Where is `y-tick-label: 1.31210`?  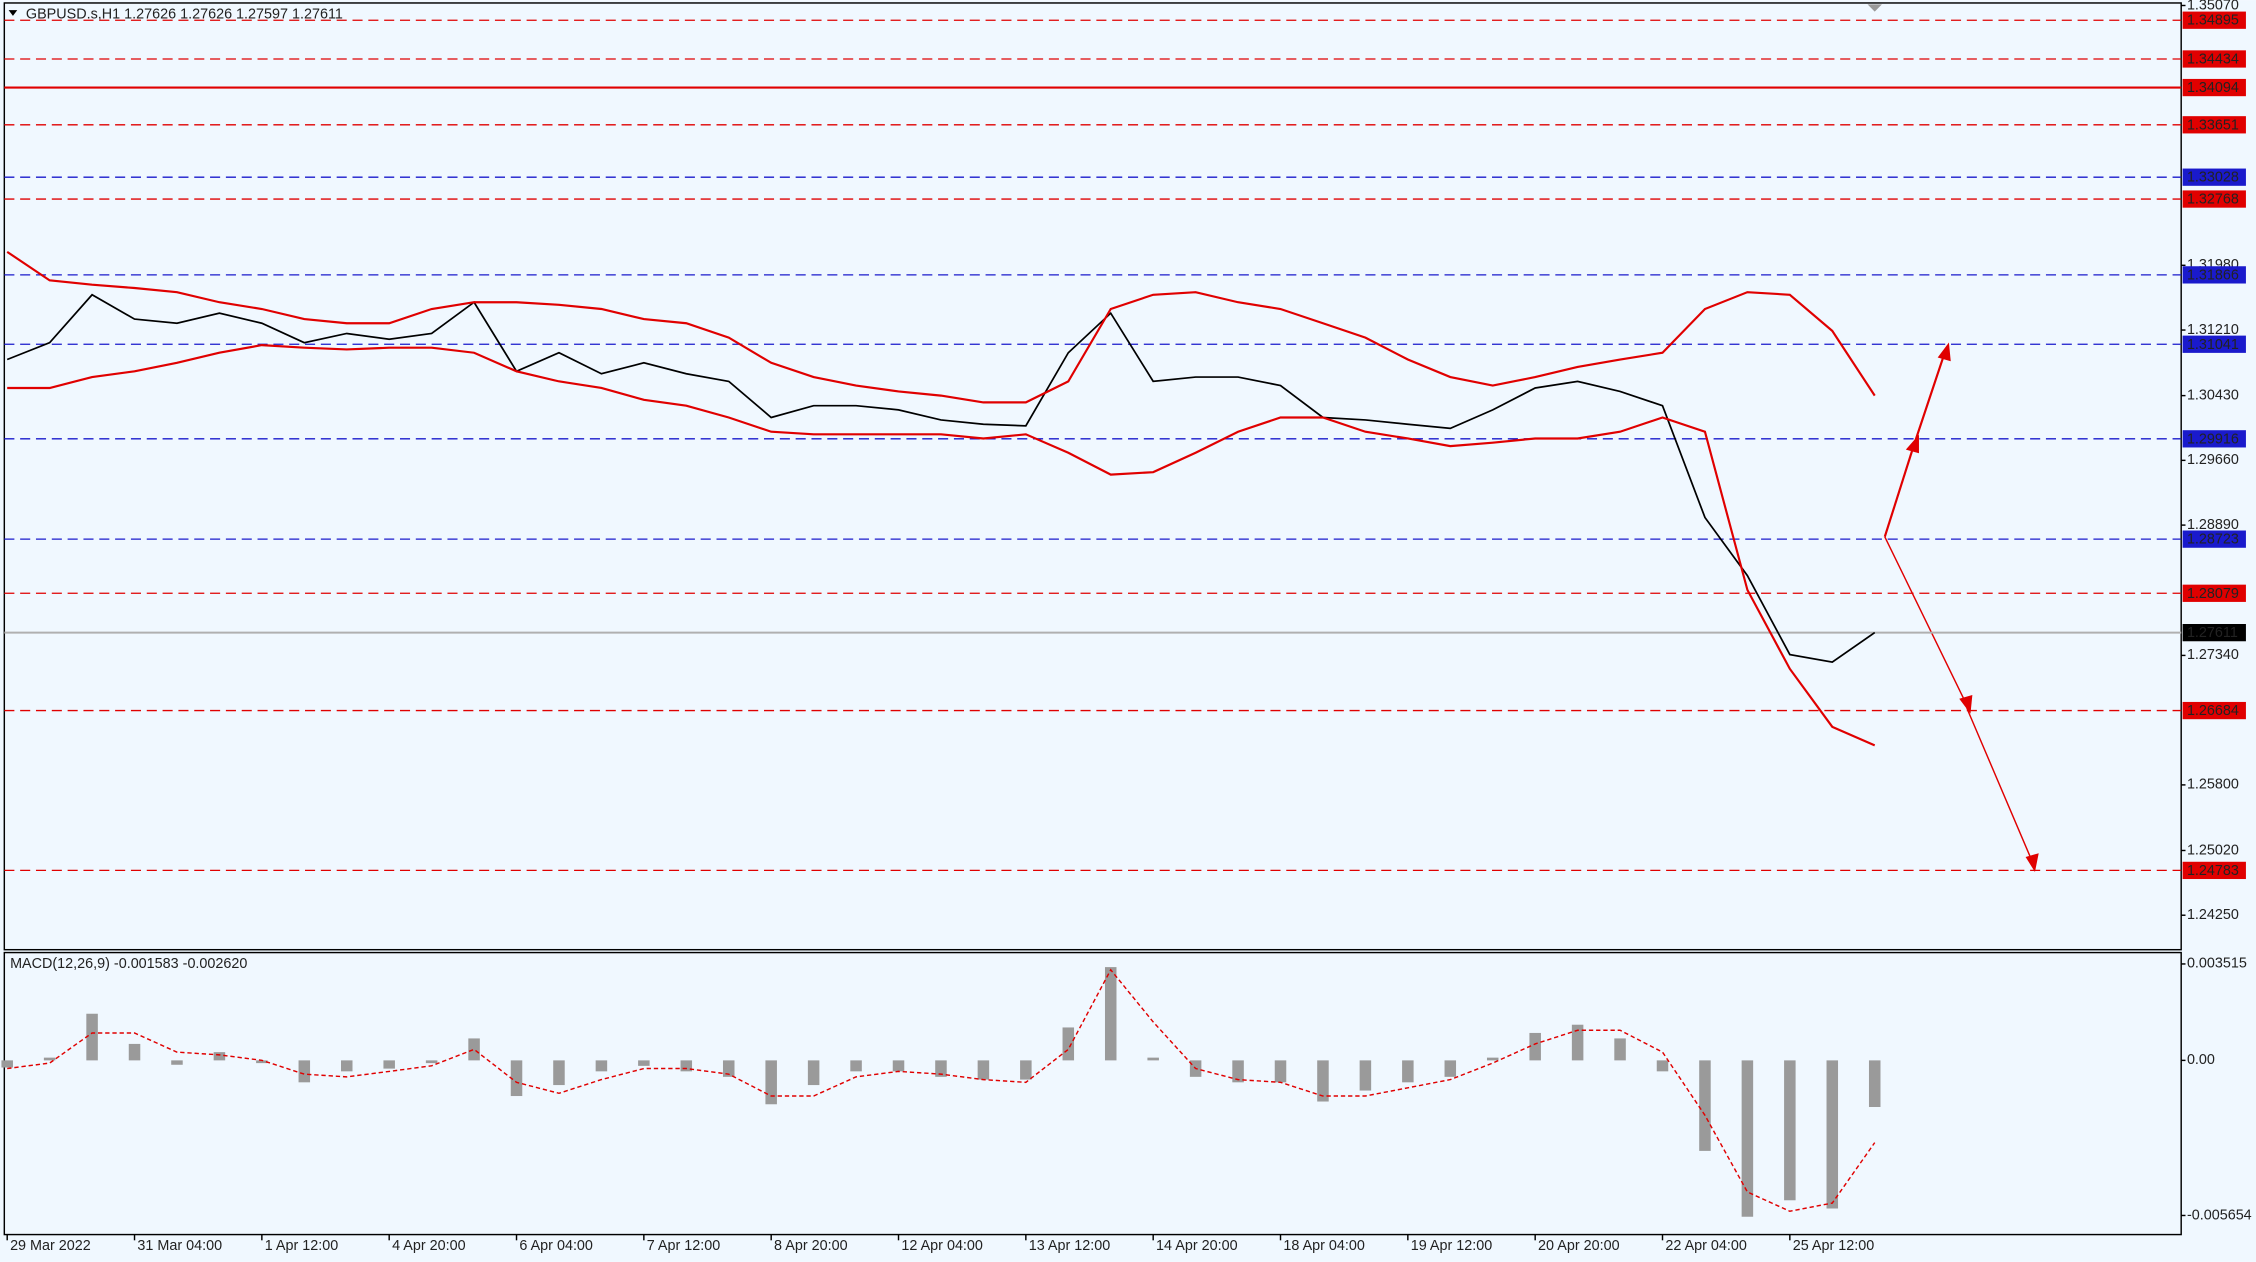
y-tick-label: 1.31210 is located at coordinates (2213, 330).